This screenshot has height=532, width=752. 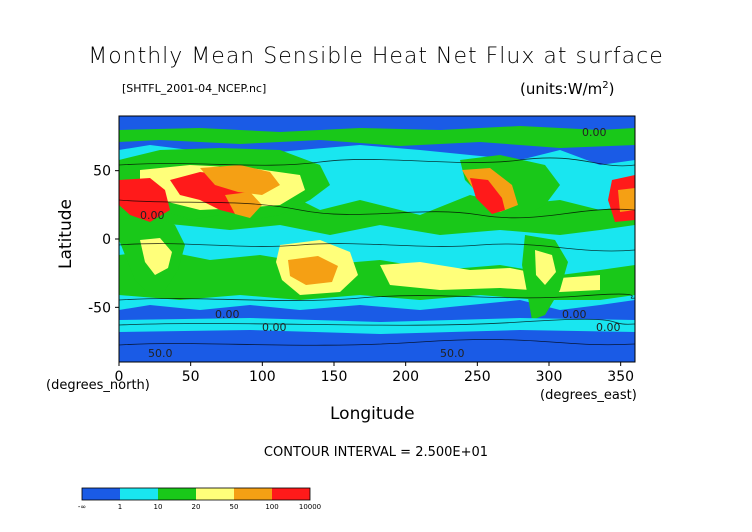 I want to click on colorbar-label: 50, so click(x=234, y=507).